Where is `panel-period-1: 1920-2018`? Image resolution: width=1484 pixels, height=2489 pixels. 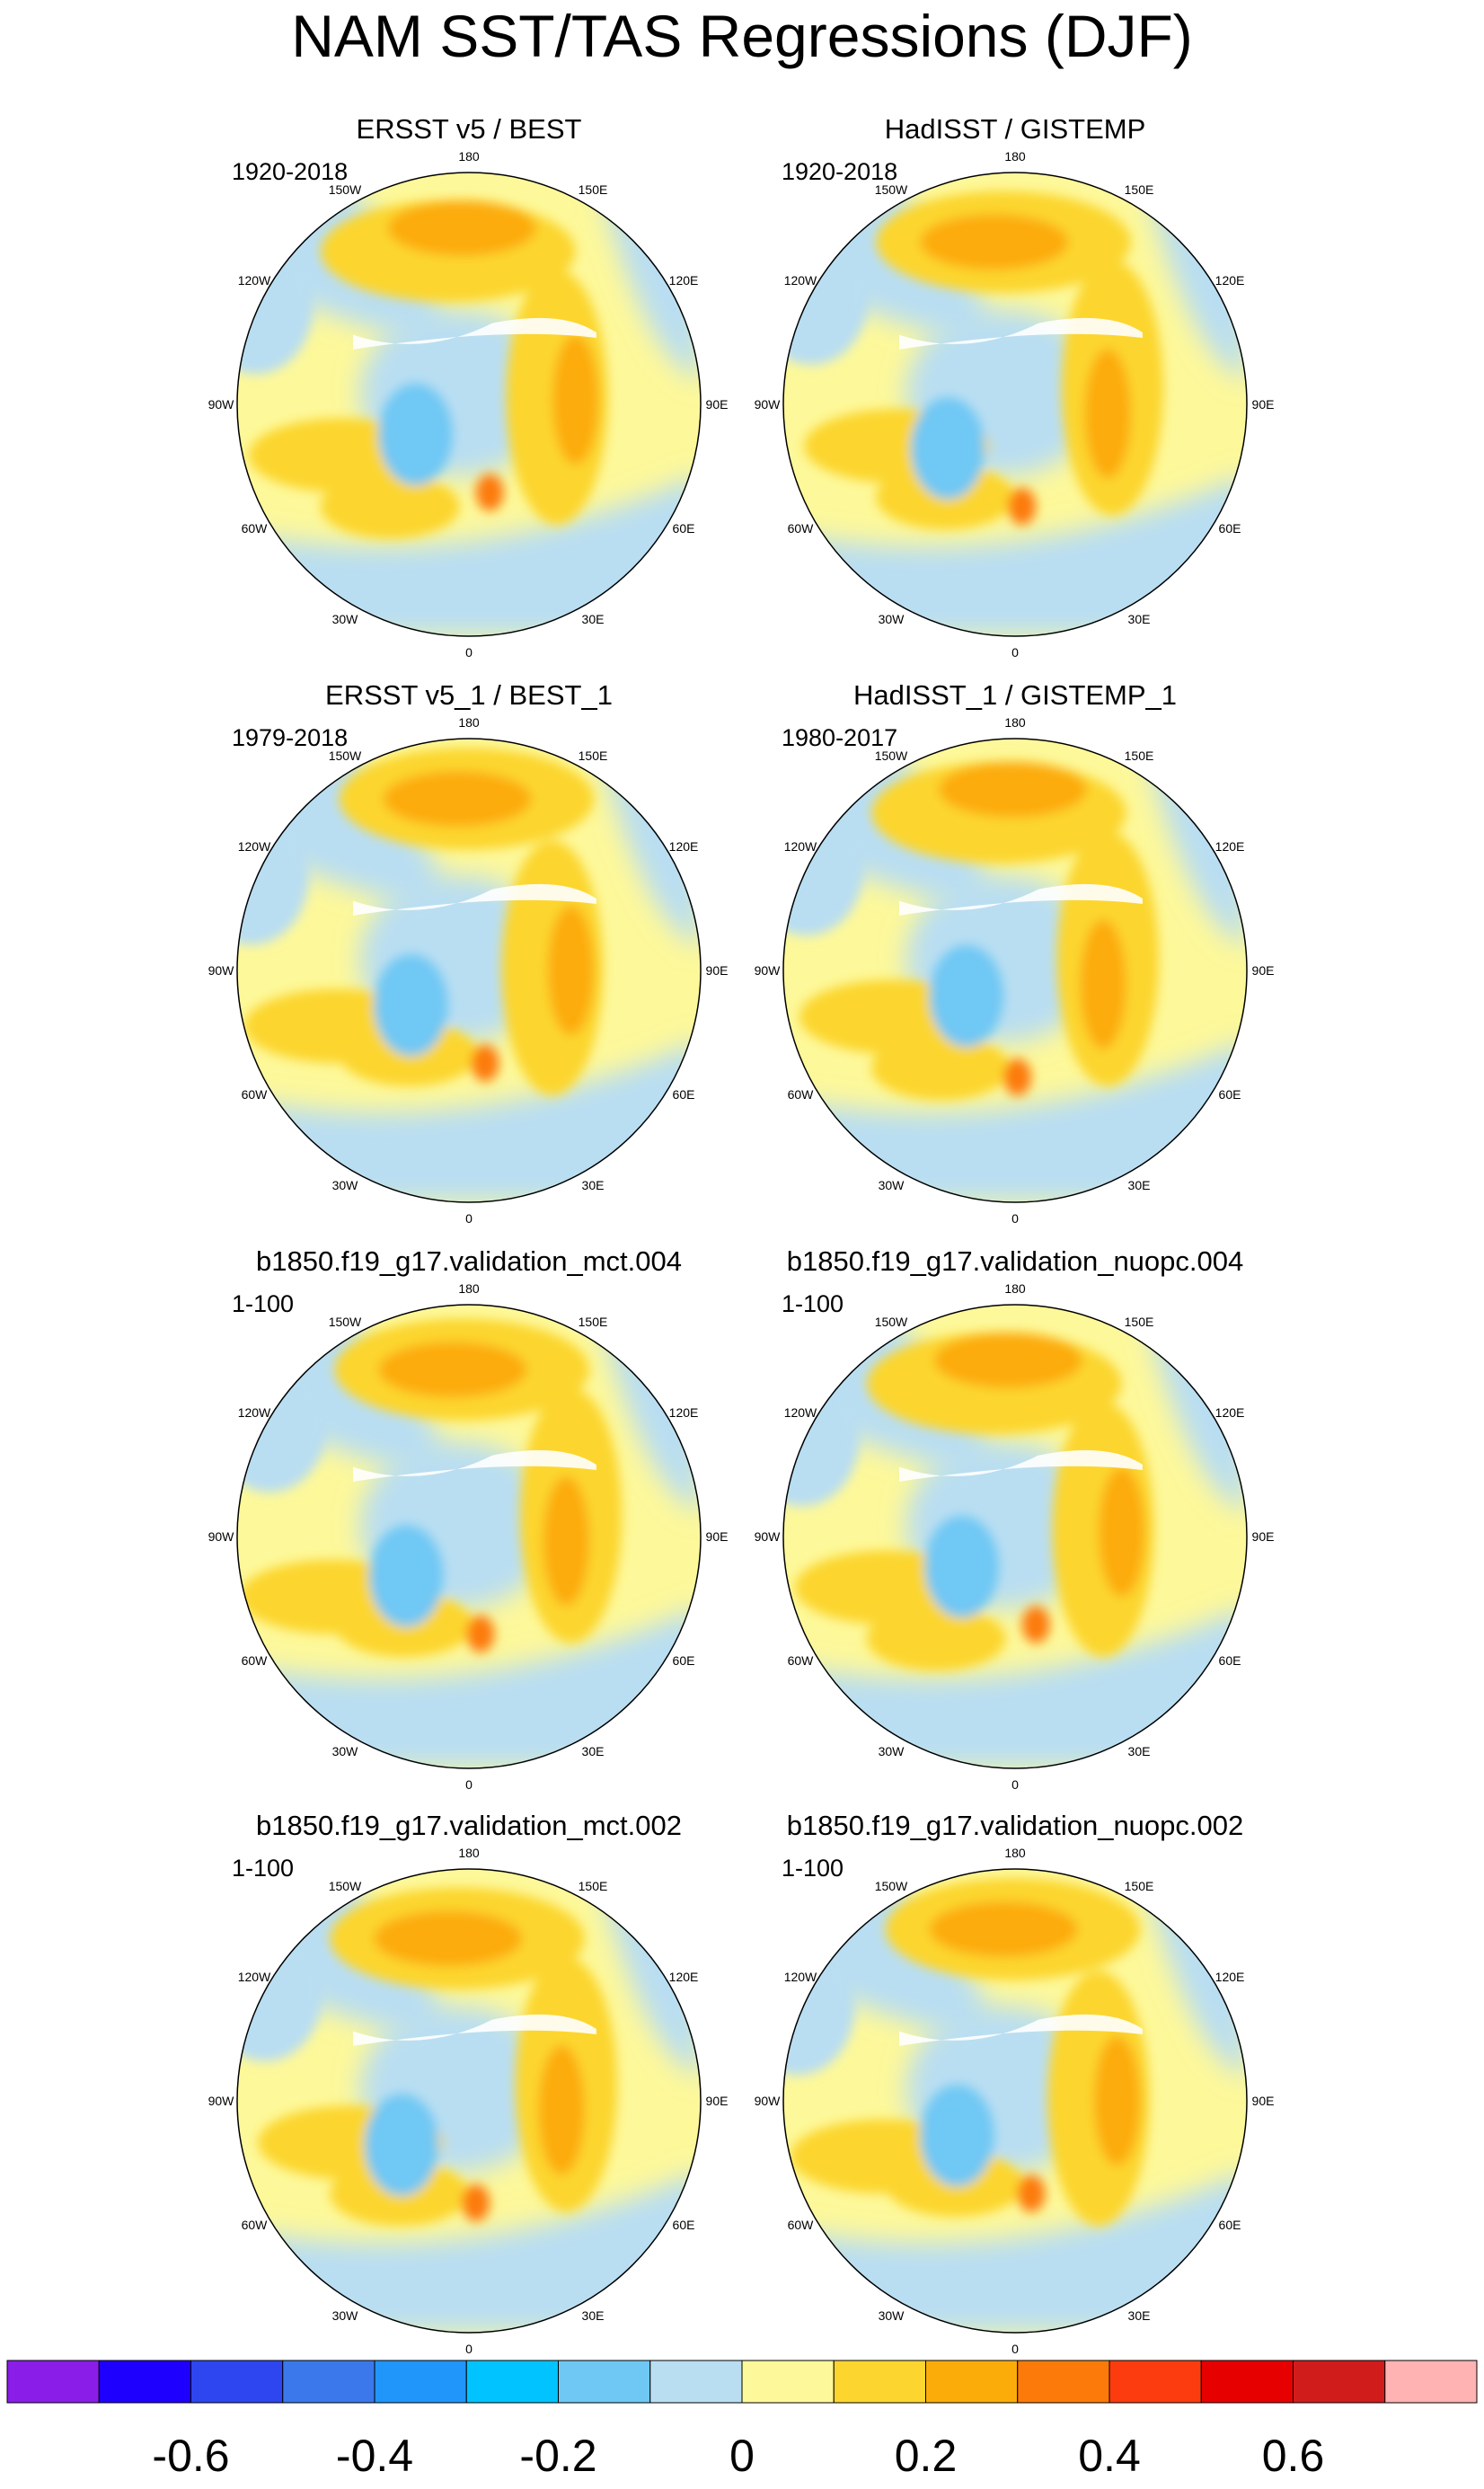 panel-period-1: 1920-2018 is located at coordinates (291, 171).